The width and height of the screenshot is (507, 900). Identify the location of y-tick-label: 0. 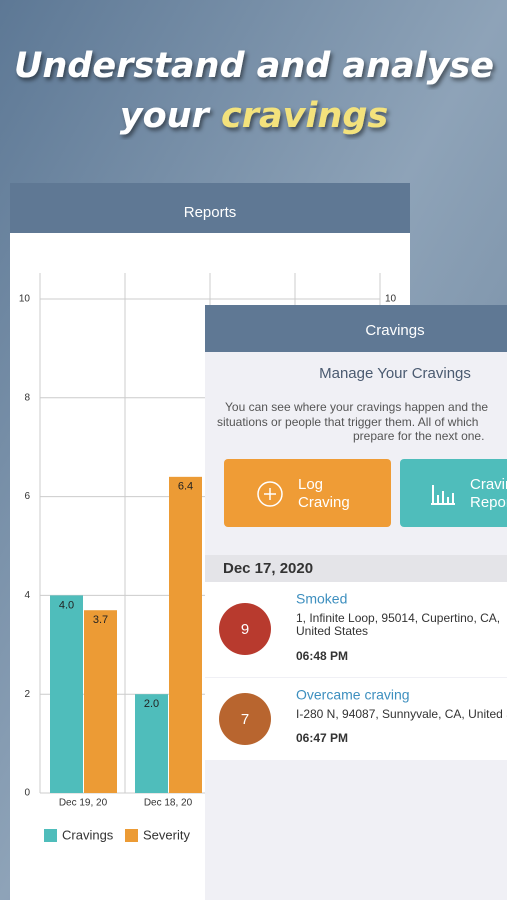
(27, 793).